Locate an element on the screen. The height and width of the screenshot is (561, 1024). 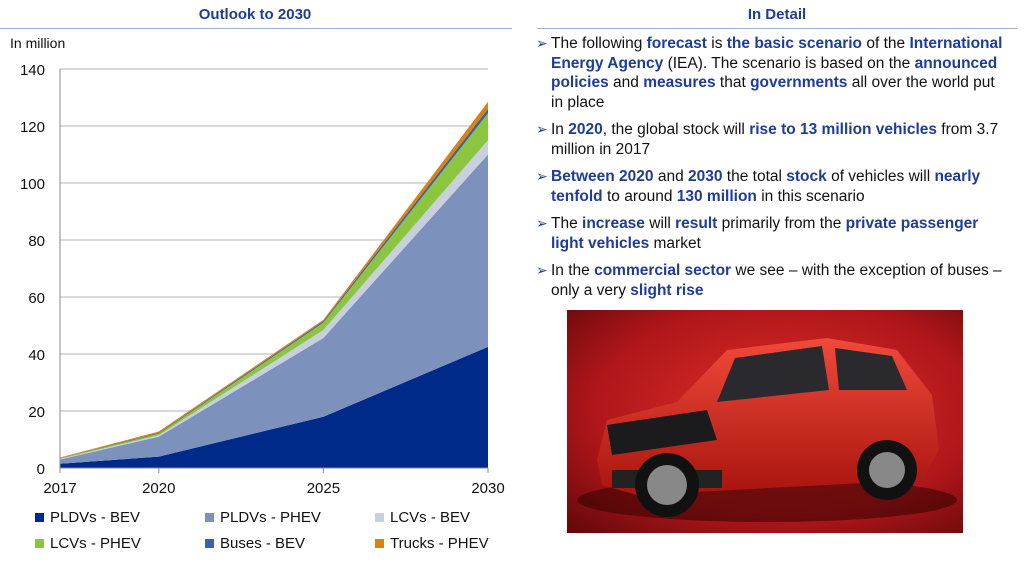
y-tick-label: 0 is located at coordinates (41, 469).